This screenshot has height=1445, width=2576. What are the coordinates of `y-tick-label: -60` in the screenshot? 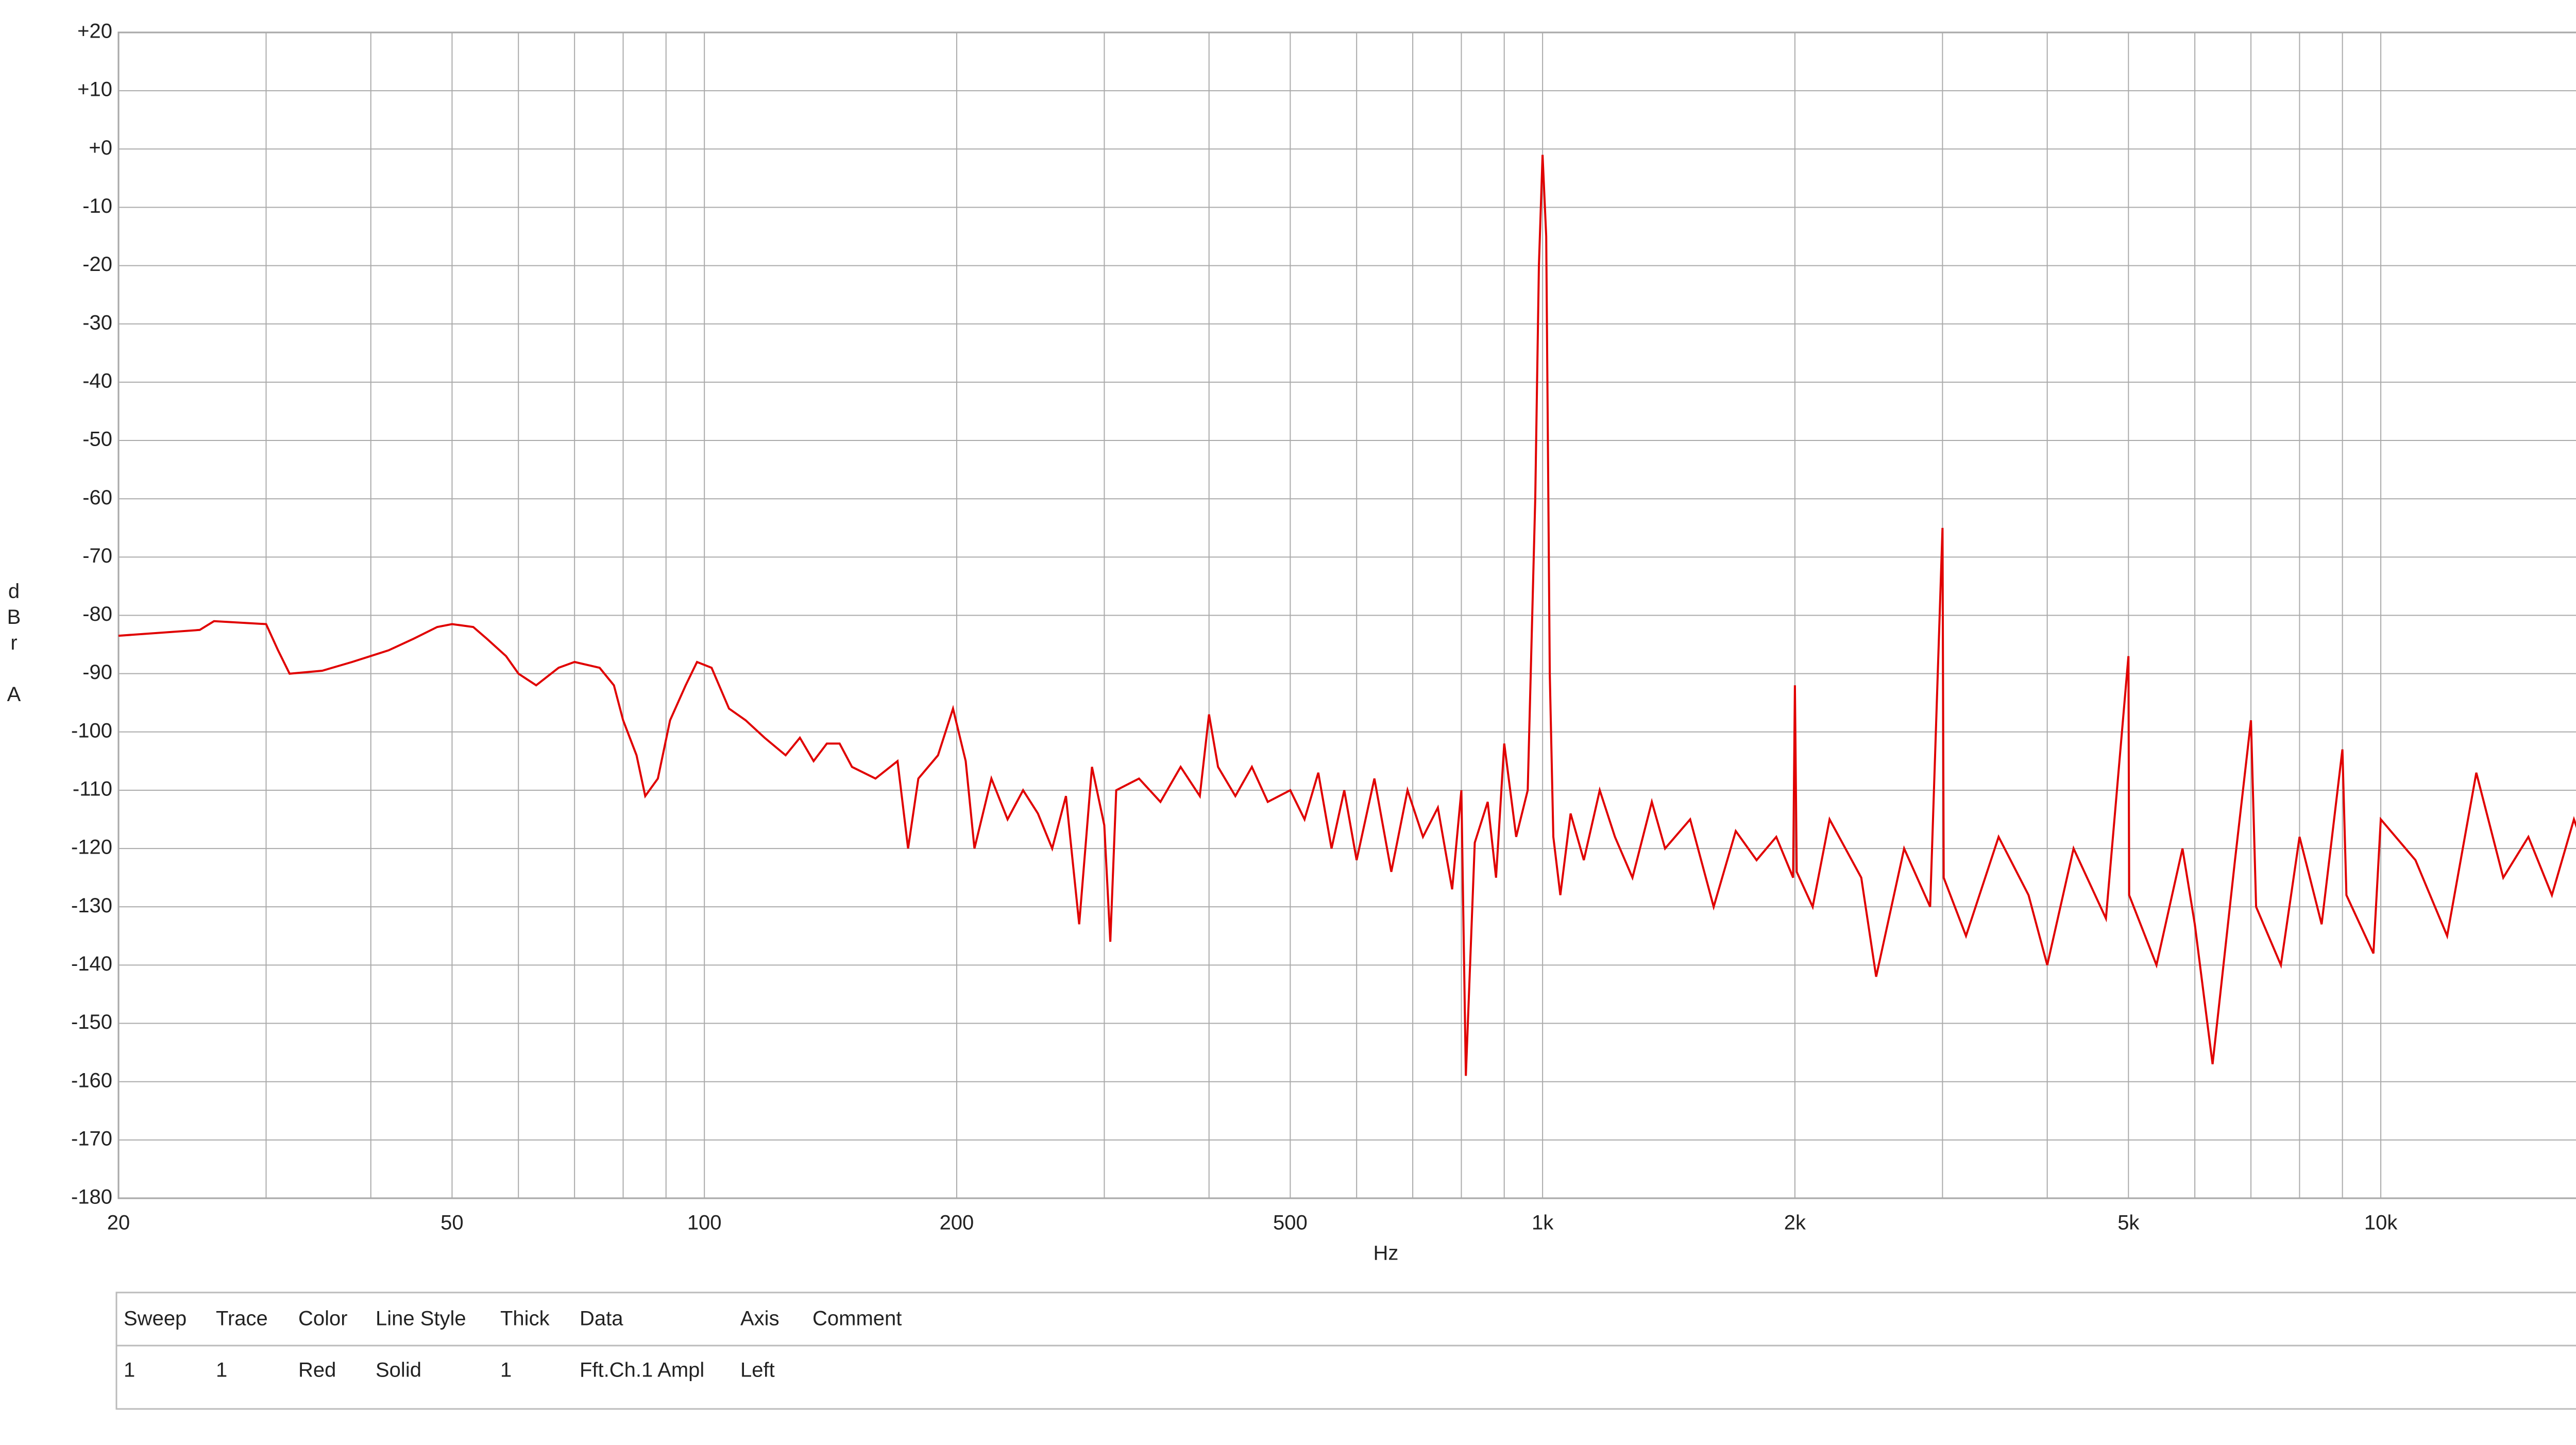 It's located at (97, 497).